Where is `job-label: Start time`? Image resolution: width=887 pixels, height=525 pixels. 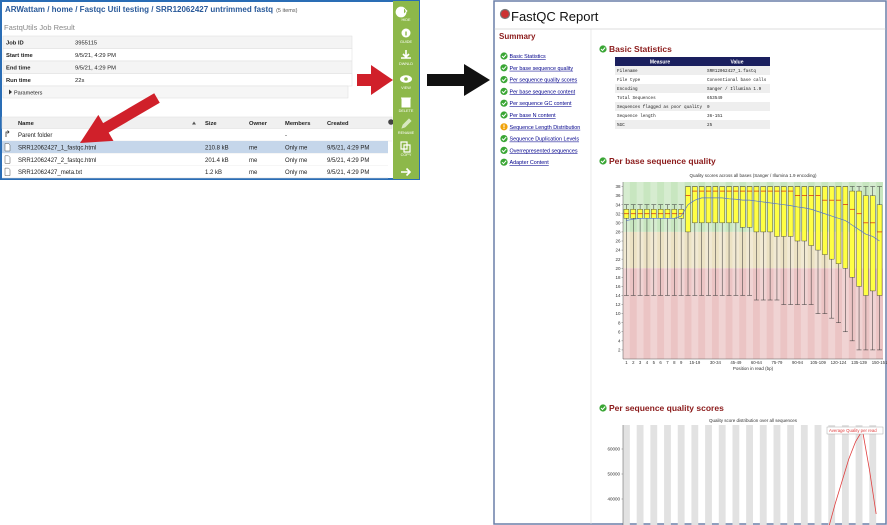
job-label: Start time is located at coordinates (20, 56).